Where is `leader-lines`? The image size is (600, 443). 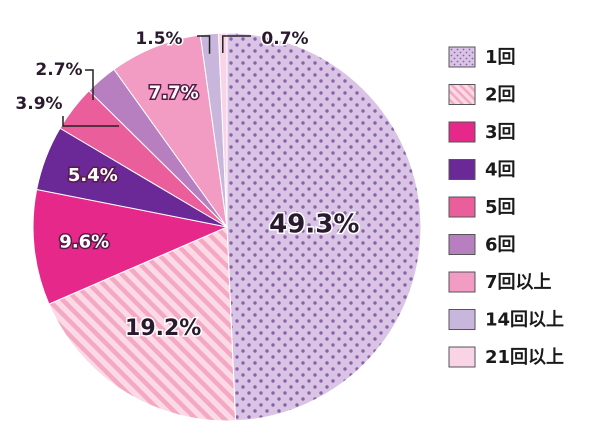
leader-lines is located at coordinates (156, 81).